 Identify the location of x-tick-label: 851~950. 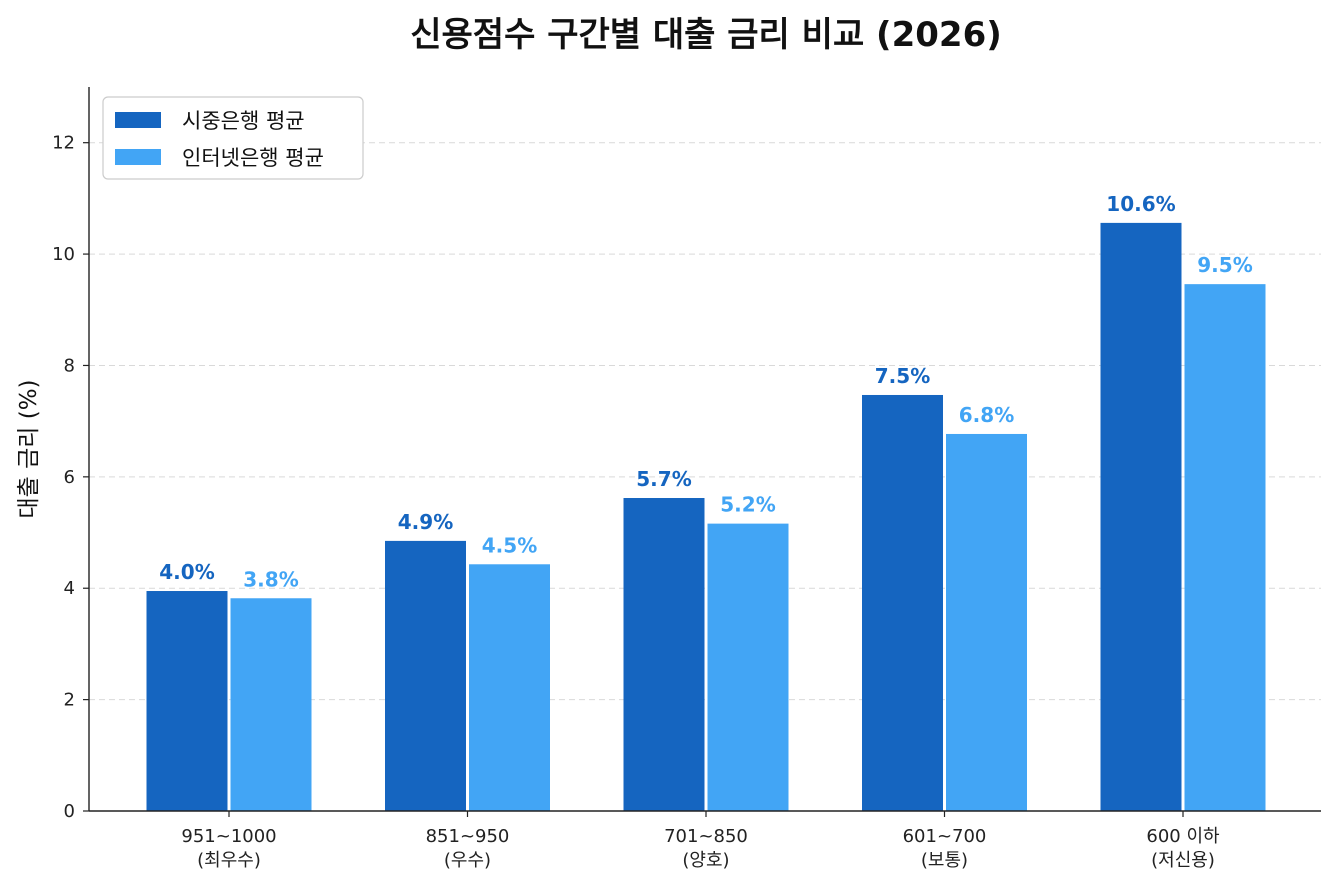
(468, 836).